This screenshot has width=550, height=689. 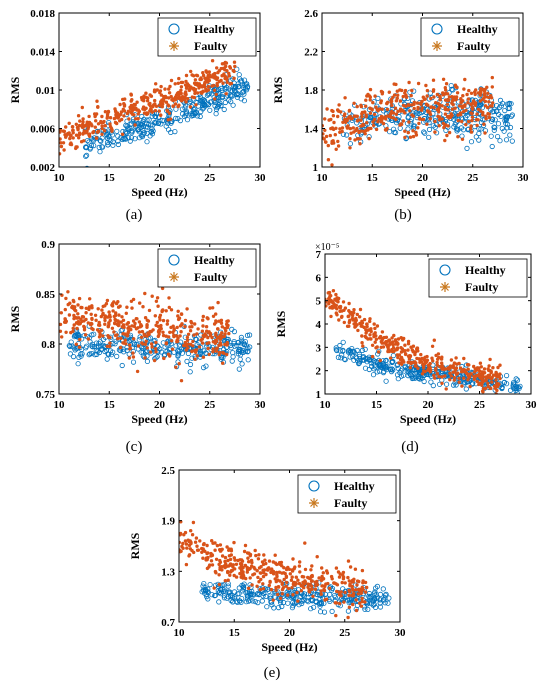 I want to click on scatter-points, so click(x=424, y=341).